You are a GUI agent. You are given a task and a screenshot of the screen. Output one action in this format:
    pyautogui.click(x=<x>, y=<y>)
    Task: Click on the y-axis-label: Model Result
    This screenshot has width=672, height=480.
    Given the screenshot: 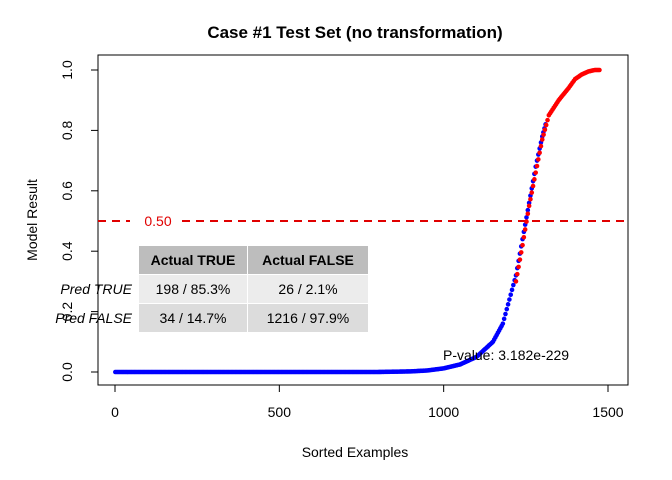 What is the action you would take?
    pyautogui.click(x=32, y=220)
    